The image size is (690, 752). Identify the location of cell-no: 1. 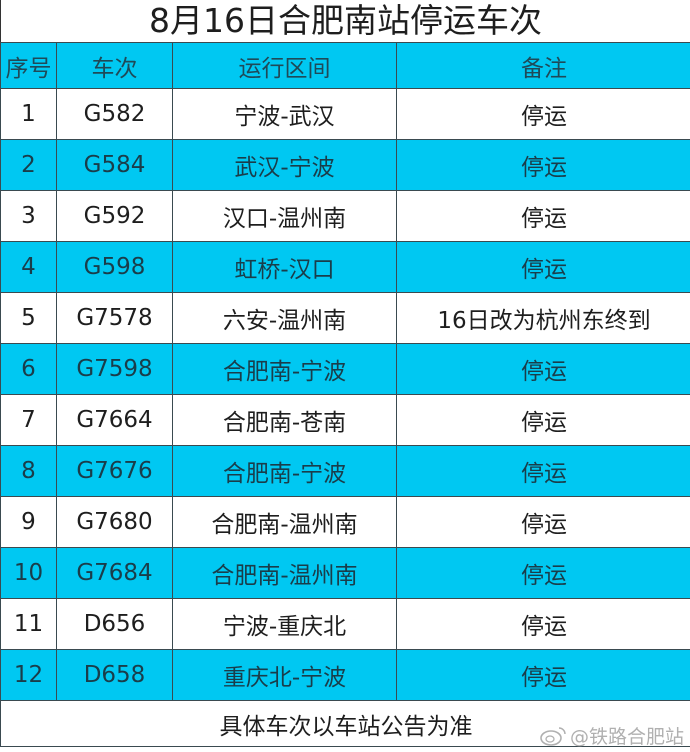
(28, 114).